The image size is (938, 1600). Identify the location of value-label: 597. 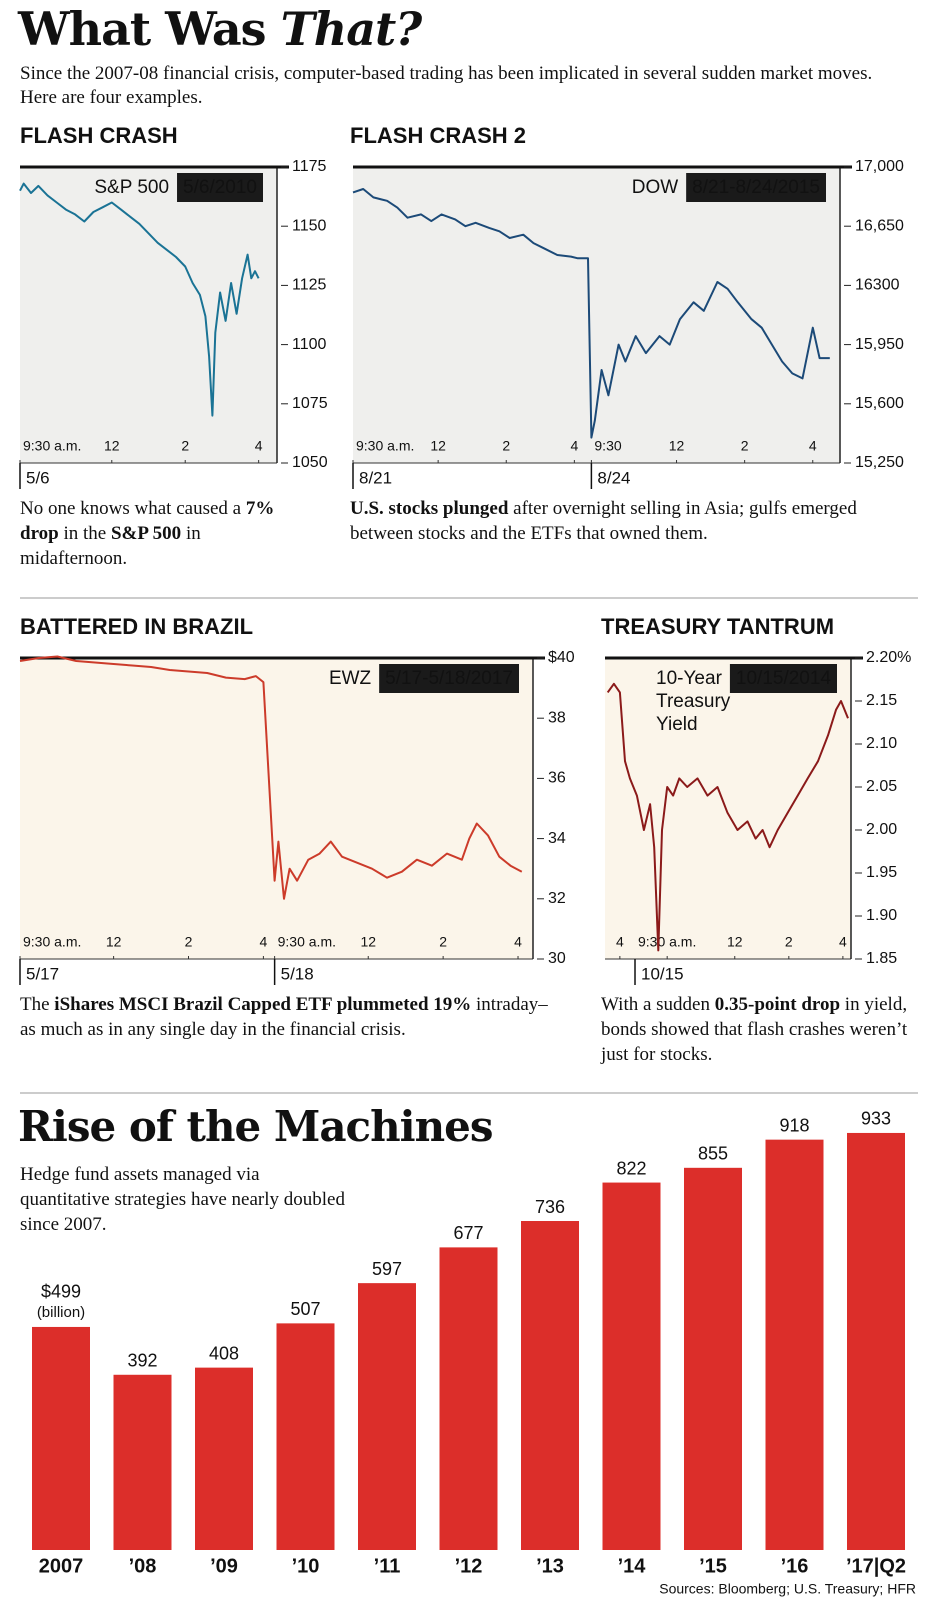
(387, 1269).